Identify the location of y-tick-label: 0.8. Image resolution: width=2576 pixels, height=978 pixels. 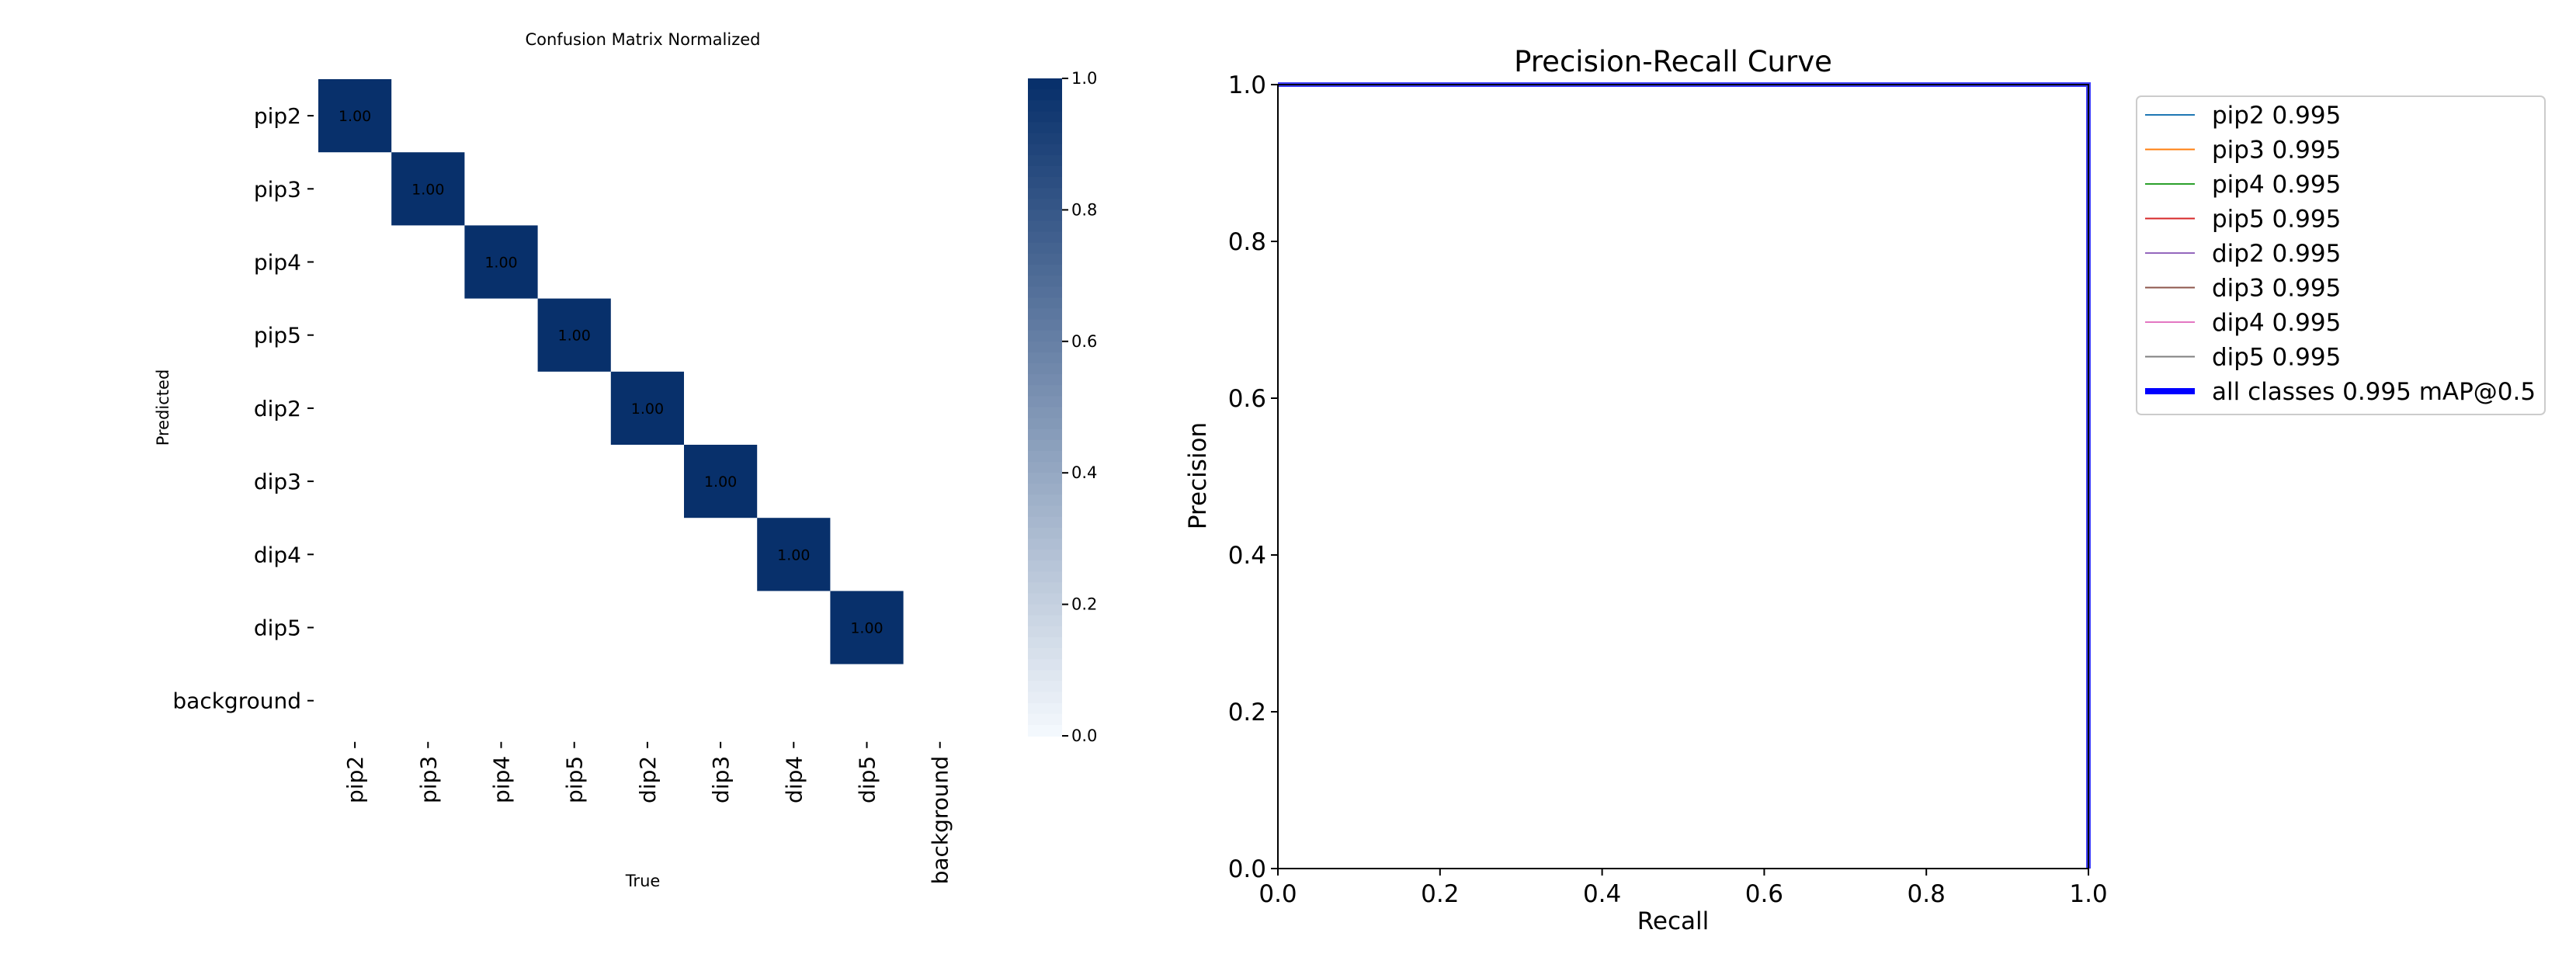
(1247, 242).